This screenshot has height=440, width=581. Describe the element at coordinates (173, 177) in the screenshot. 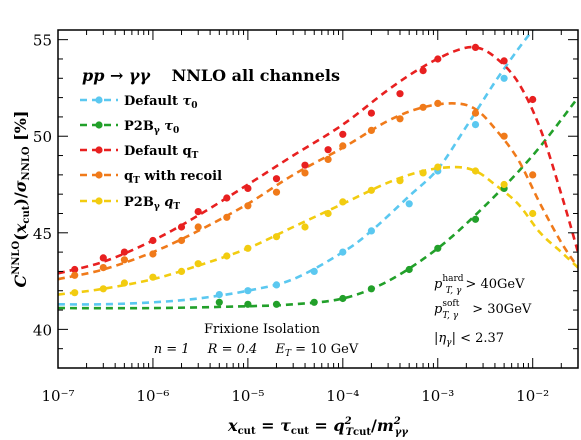

I see `legend-label-3: qT with recoil` at that location.